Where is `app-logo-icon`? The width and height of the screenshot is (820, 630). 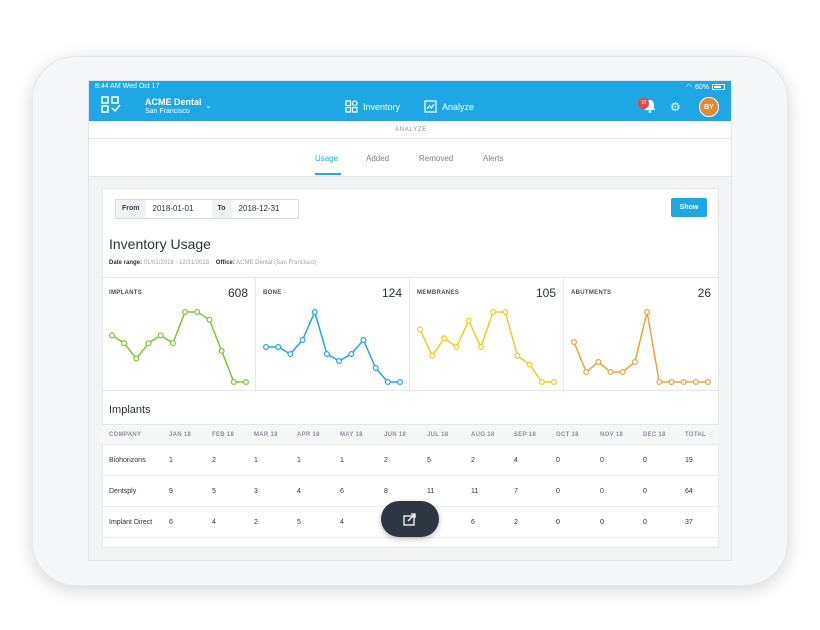 app-logo-icon is located at coordinates (111, 105).